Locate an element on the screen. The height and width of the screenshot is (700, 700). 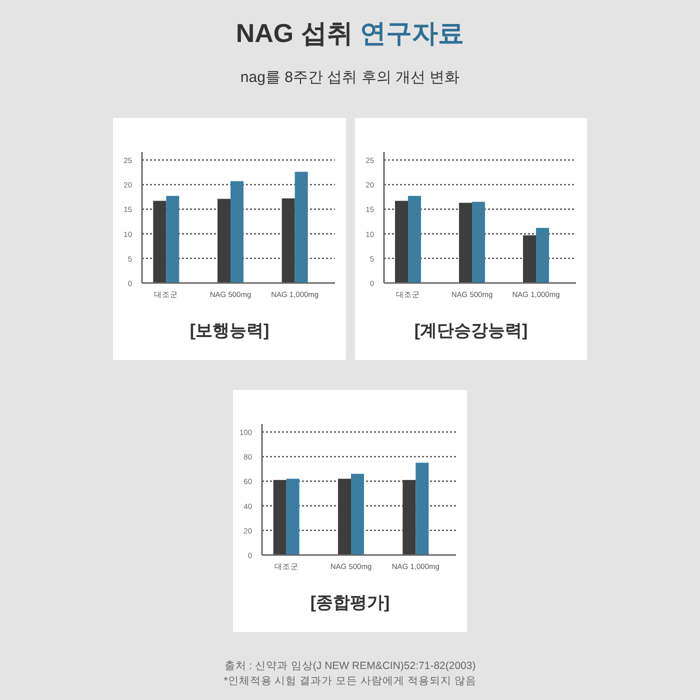
text: *인체적용 시험 결과가 모든 사람에게 적용되지 않음 is located at coordinates (350, 681).